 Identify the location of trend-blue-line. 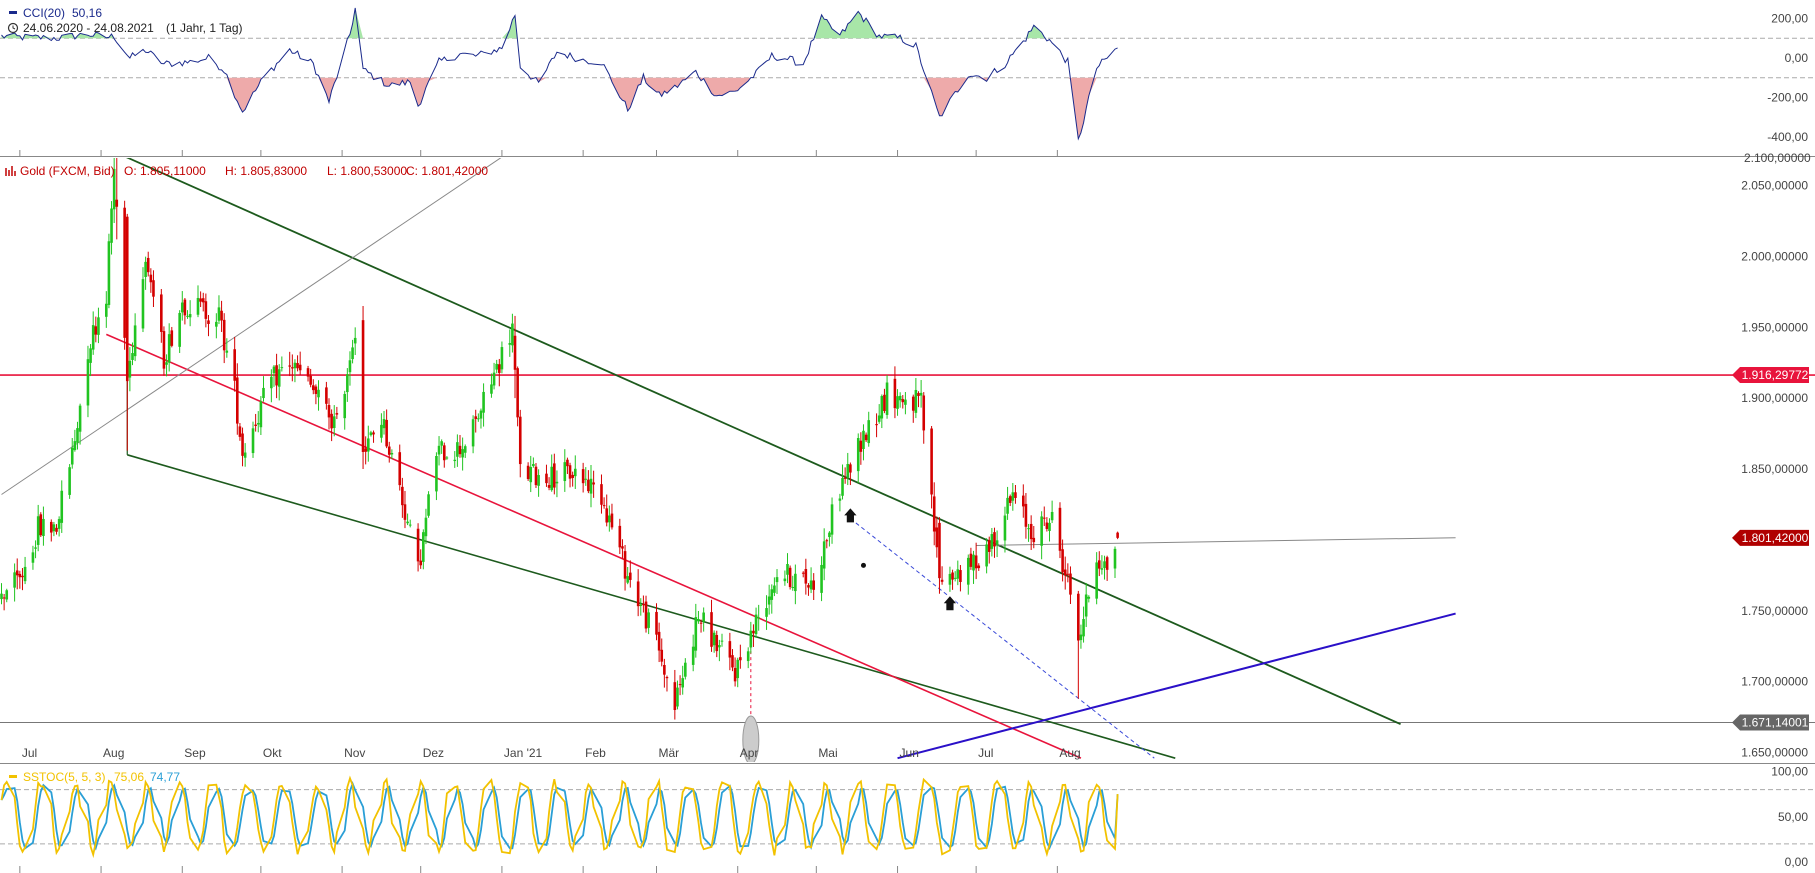
(1176, 686).